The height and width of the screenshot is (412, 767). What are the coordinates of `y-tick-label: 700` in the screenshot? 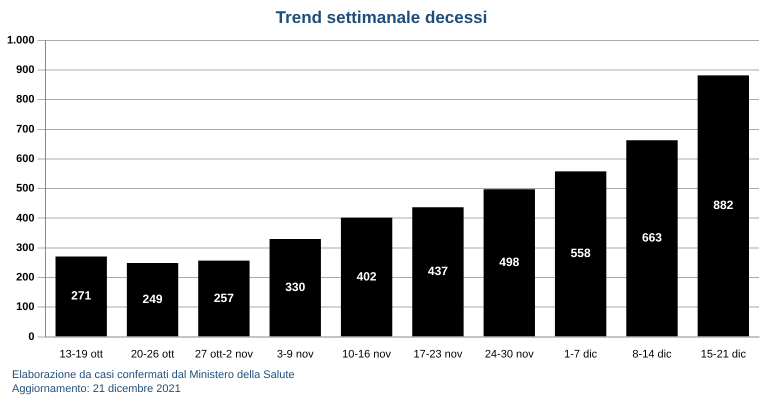 It's located at (25, 129).